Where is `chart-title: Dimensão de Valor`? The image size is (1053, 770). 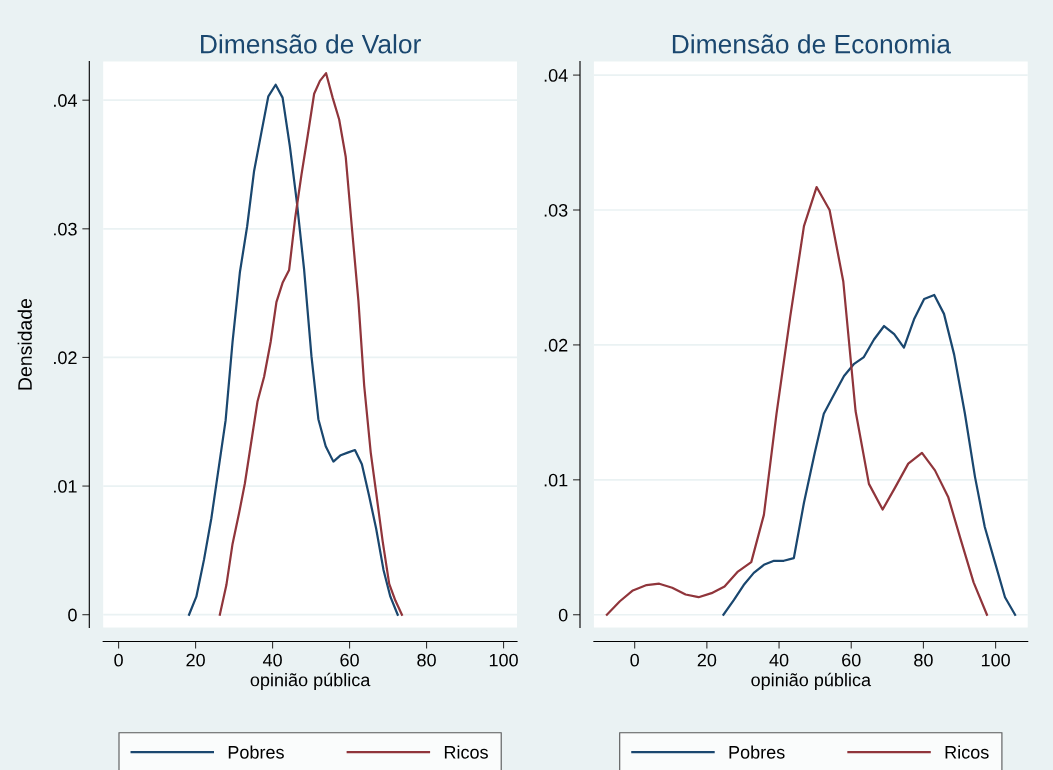
chart-title: Dimensão de Valor is located at coordinates (311, 44).